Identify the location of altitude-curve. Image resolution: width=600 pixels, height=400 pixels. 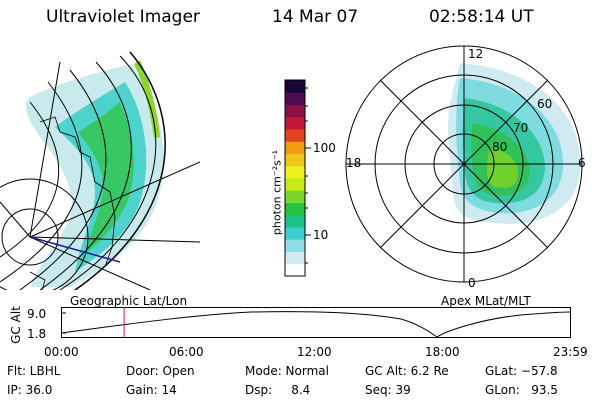
(315, 324).